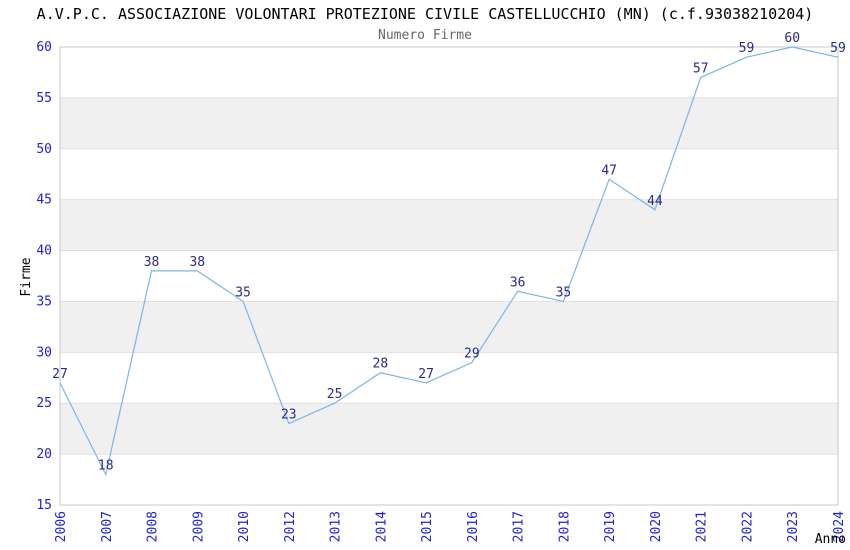 The height and width of the screenshot is (550, 850). I want to click on x-axis-tick-label: 2015, so click(427, 526).